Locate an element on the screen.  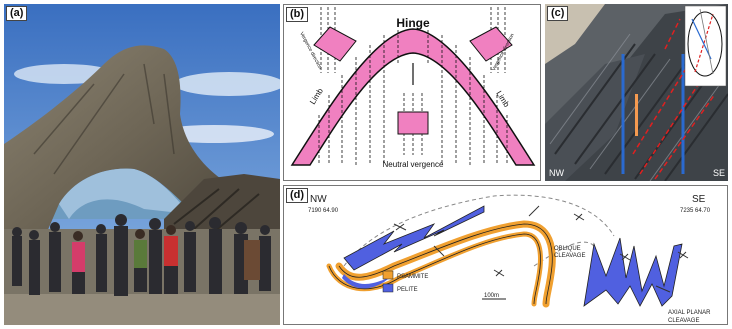
oblique-line1: OBLIQUE is located at coordinates (567, 249).